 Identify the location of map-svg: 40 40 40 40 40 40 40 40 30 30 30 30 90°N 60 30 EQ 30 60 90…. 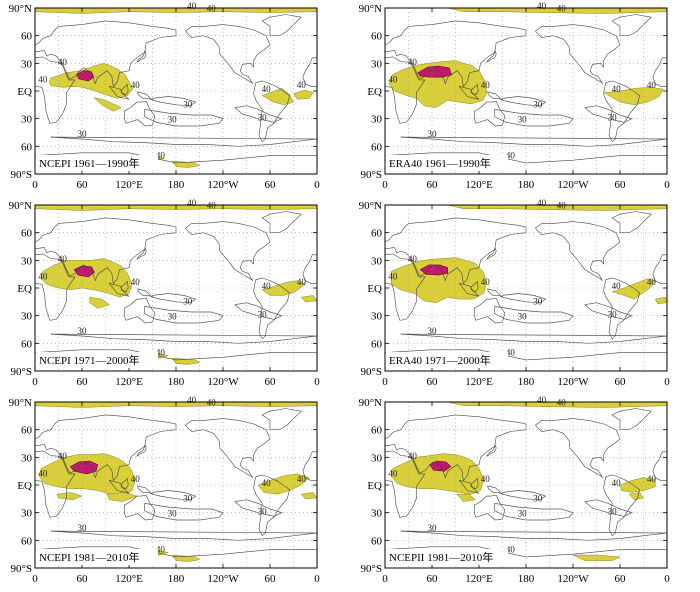
(165, 293).